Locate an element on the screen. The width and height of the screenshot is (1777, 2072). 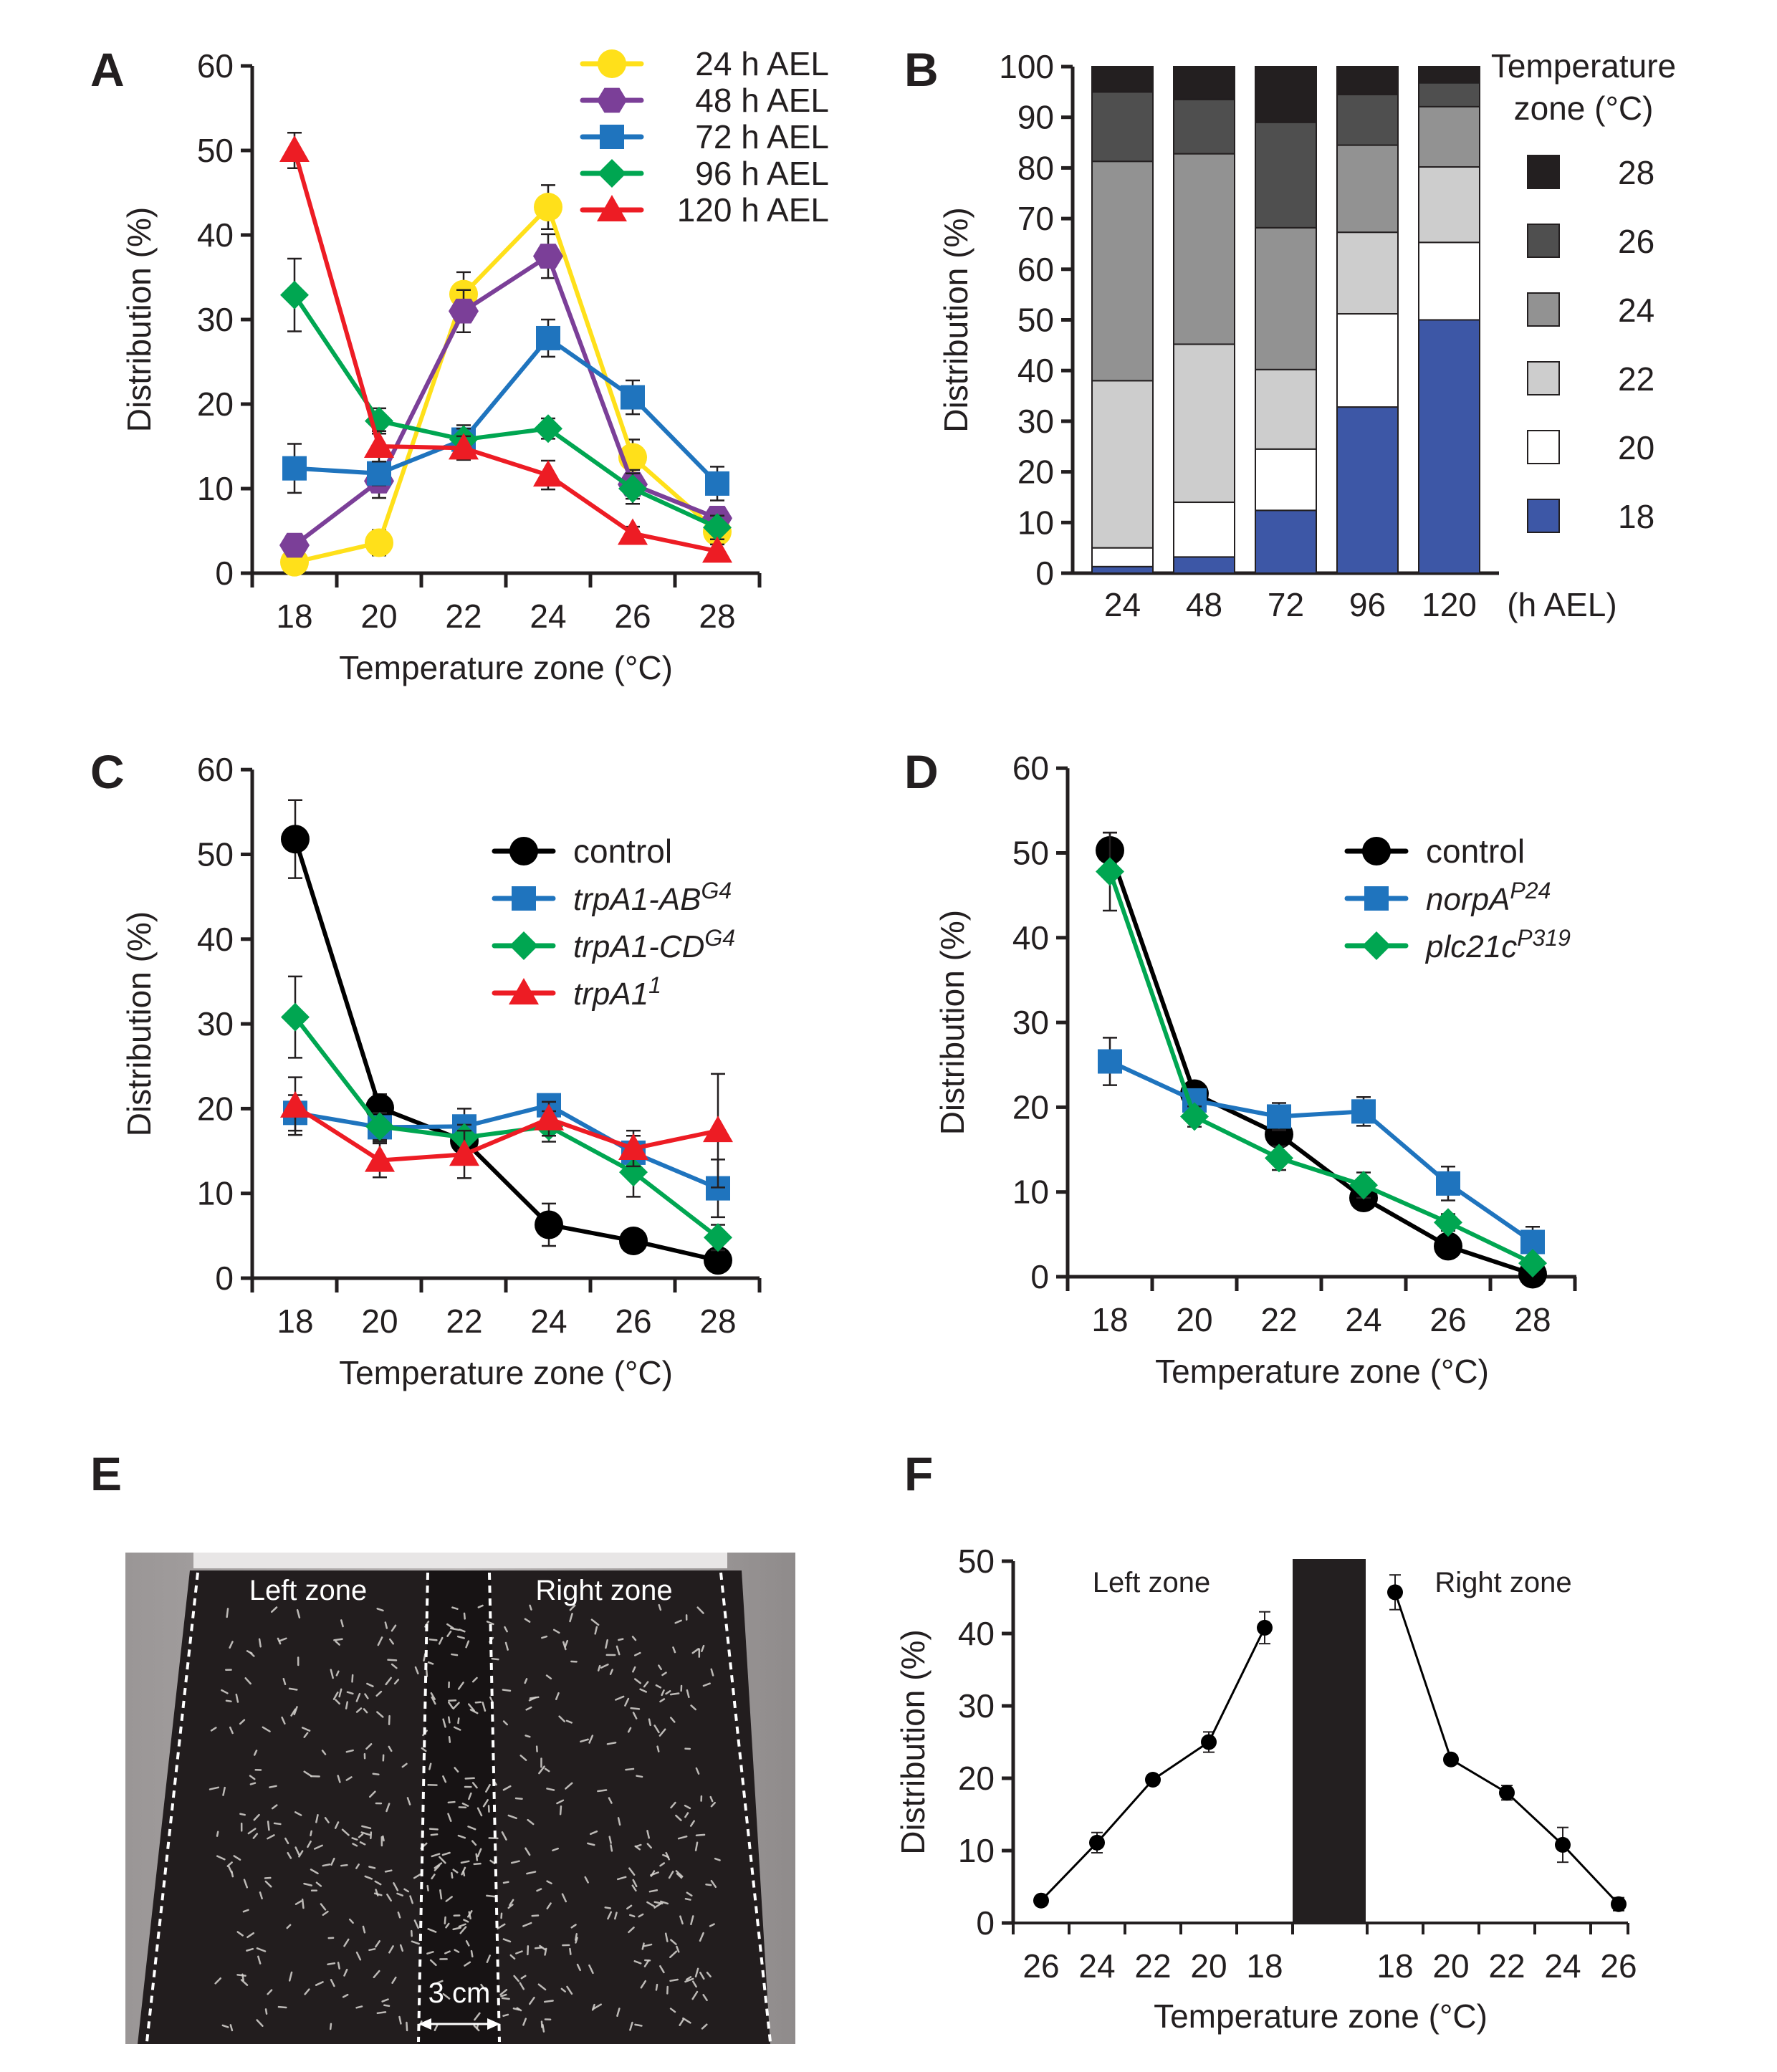
panel-letter-f: F is located at coordinates (919, 1473).